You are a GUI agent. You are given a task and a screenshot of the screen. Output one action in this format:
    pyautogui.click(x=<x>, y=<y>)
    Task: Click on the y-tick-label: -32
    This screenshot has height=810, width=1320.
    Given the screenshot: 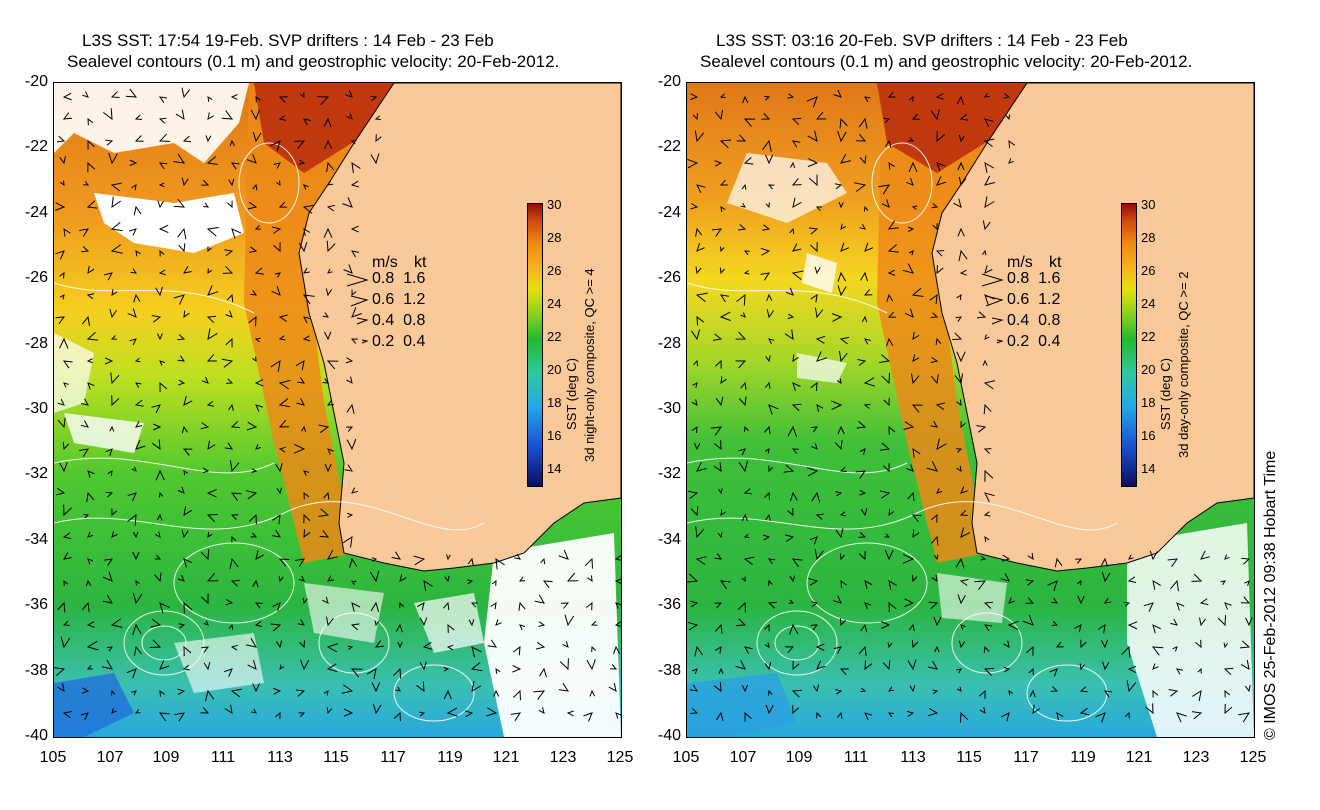 What is the action you would take?
    pyautogui.click(x=669, y=473)
    